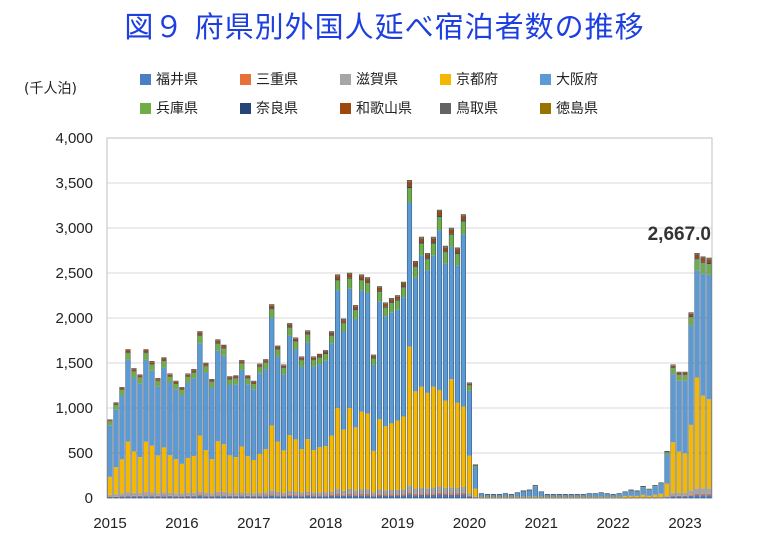  What do you see at coordinates (590, 108) in the screenshot?
I see `legend-item: 徳島県` at bounding box center [590, 108].